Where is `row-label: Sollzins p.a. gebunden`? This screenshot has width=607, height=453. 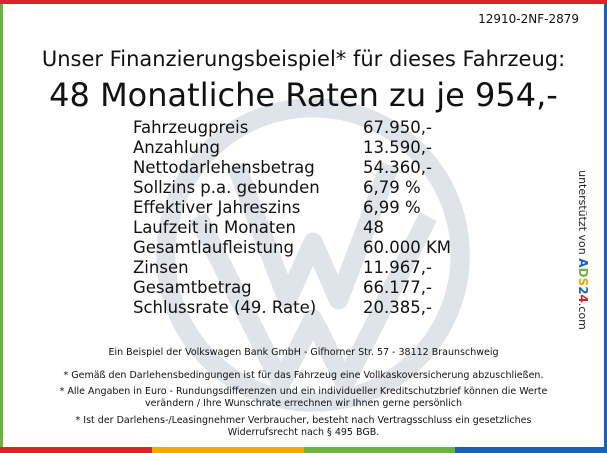
row-label: Sollzins p.a. gebunden is located at coordinates (226, 187).